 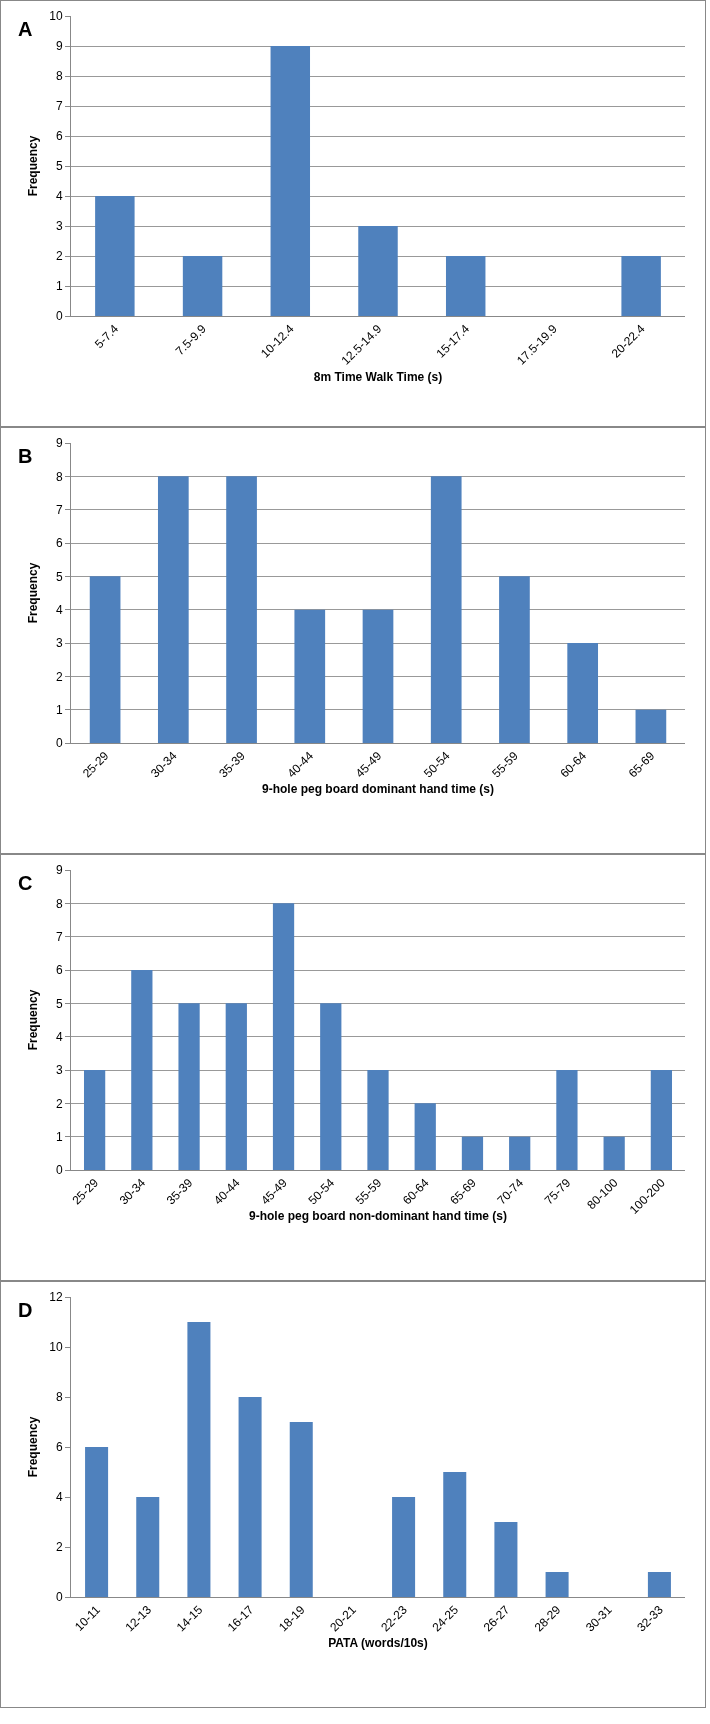 I want to click on x-axis-title: PATA (words/10s), so click(x=378, y=1643).